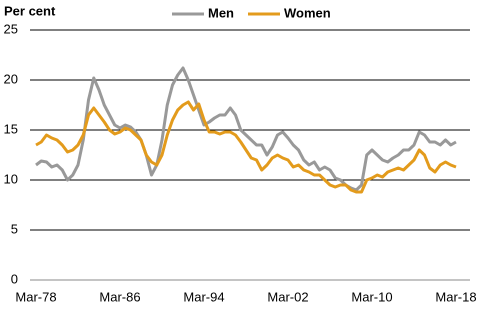 The width and height of the screenshot is (480, 314). What do you see at coordinates (11, 78) in the screenshot?
I see `y-tick-label: 20` at bounding box center [11, 78].